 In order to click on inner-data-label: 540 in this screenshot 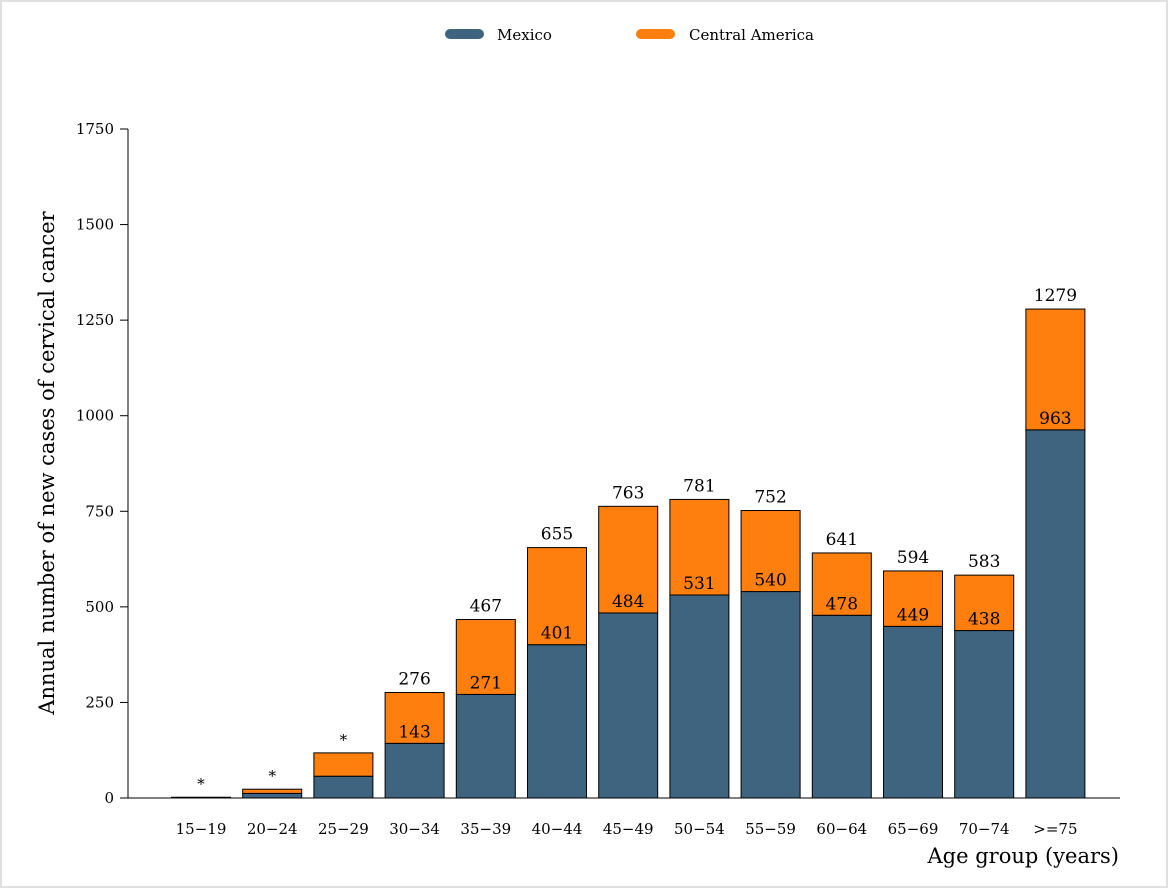, I will do `click(770, 581)`.